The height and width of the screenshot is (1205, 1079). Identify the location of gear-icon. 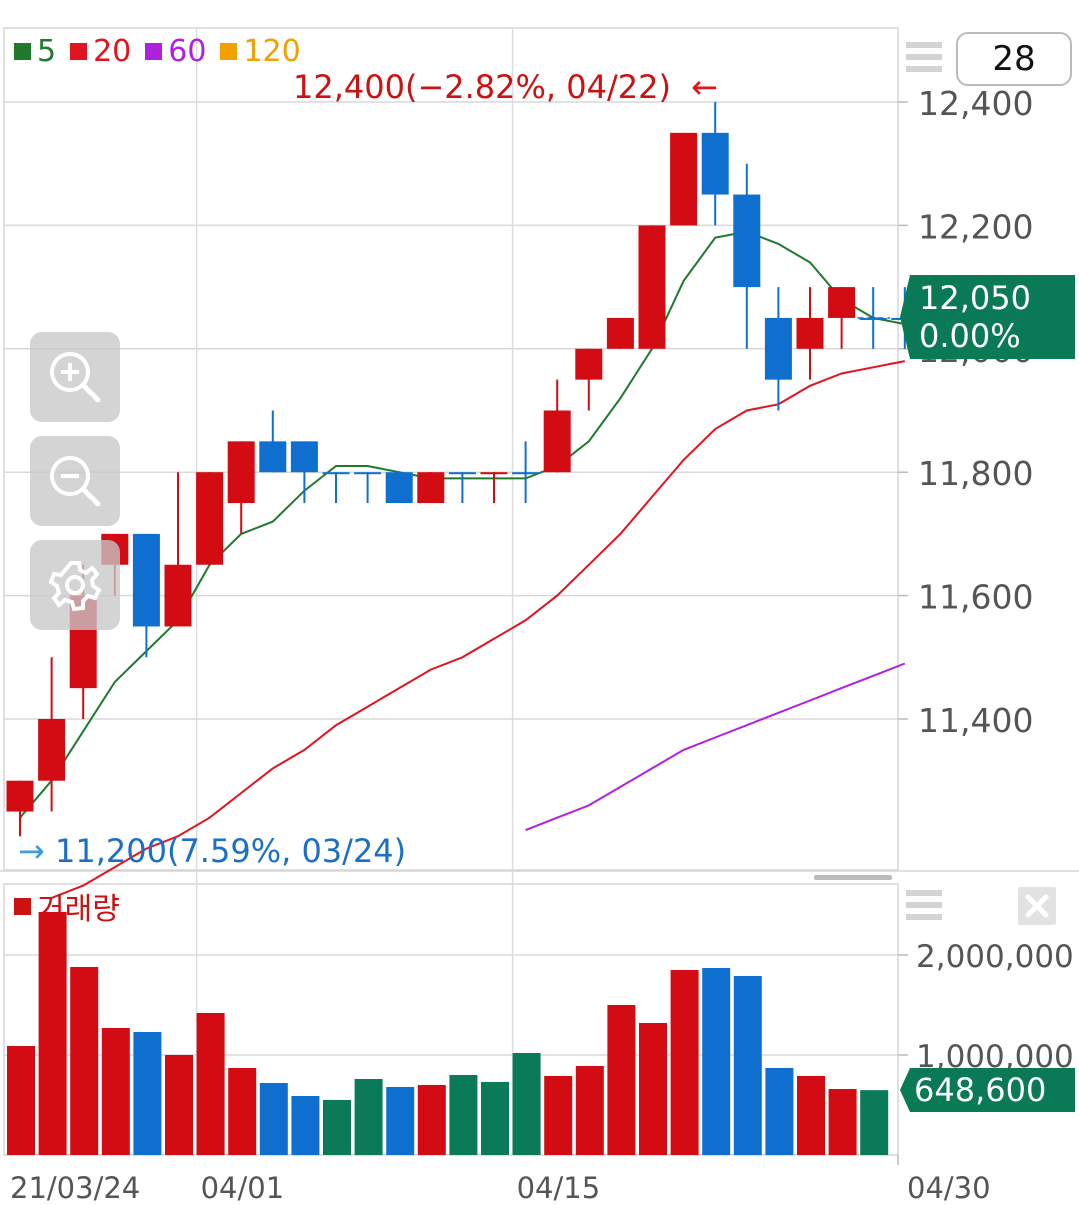
(75, 586).